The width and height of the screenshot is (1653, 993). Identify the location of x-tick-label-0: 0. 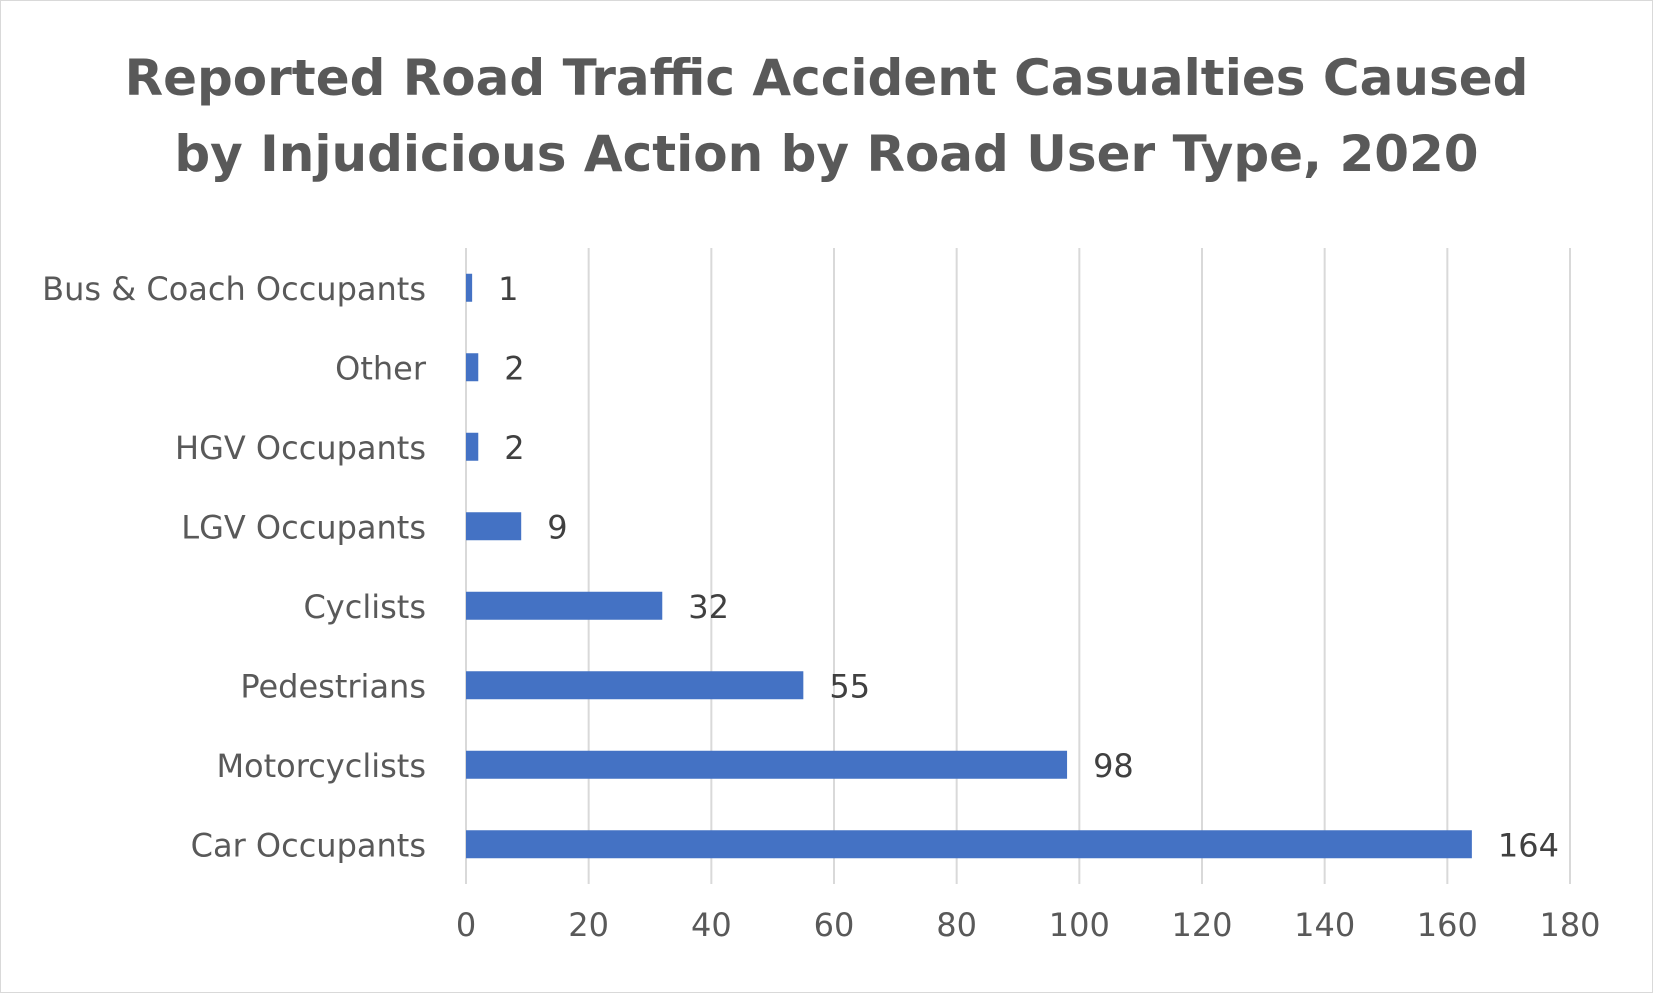
(466, 925).